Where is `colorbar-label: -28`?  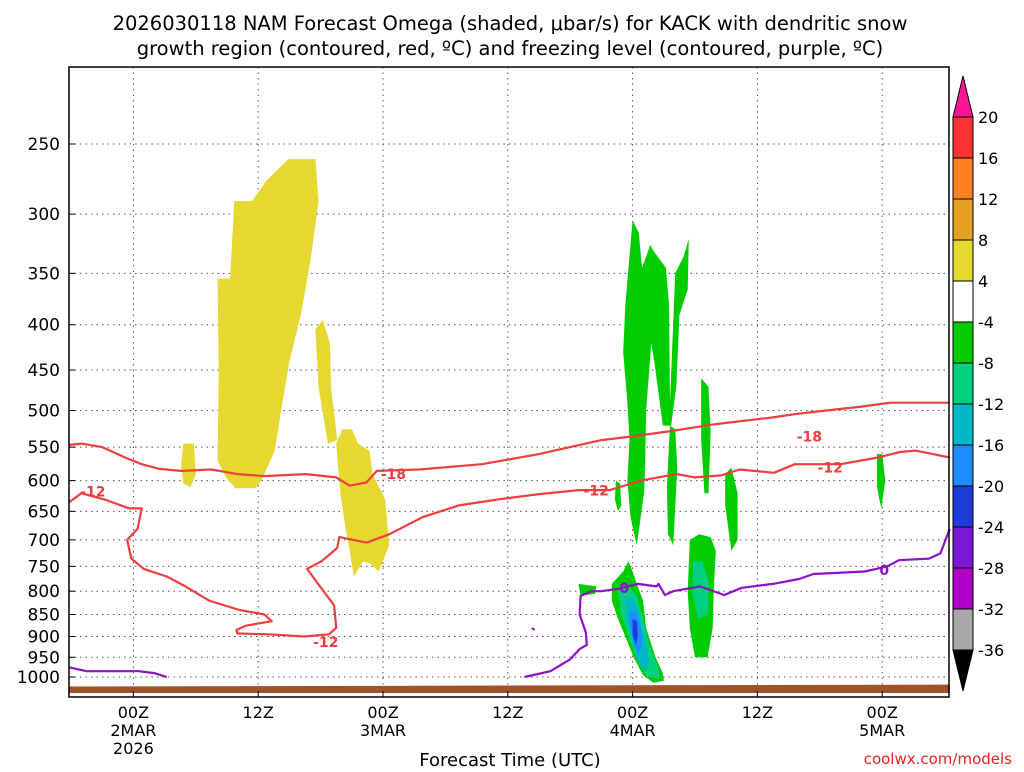
colorbar-label: -28 is located at coordinates (991, 568).